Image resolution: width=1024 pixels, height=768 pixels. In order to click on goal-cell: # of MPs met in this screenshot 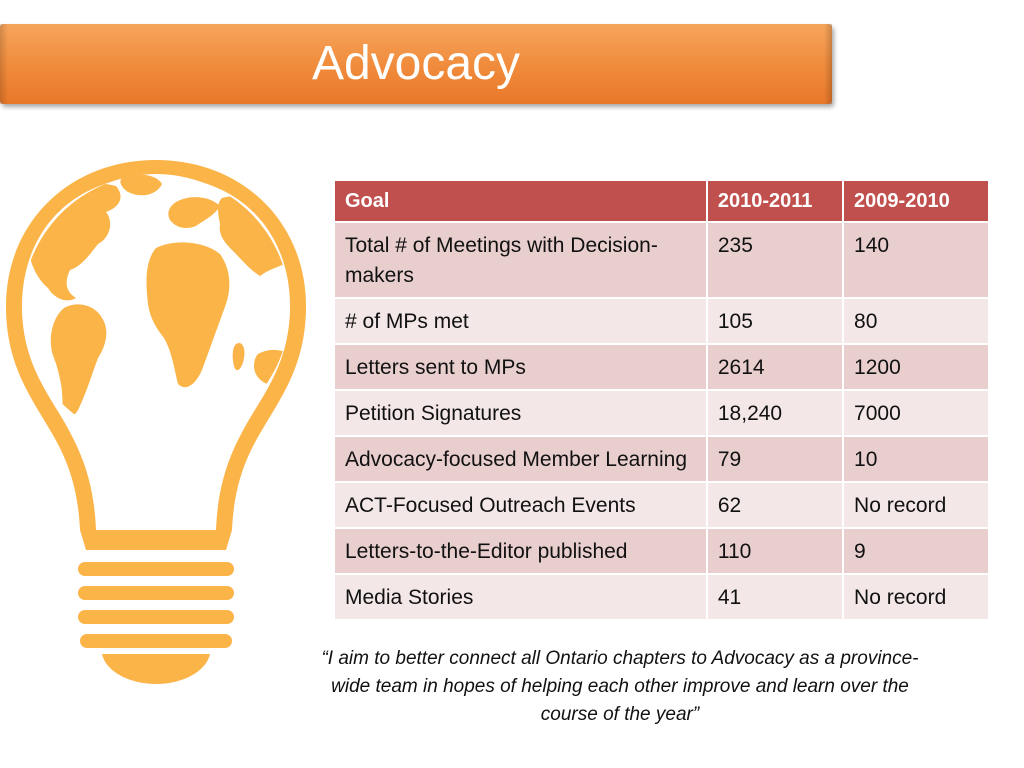, I will do `click(520, 321)`.